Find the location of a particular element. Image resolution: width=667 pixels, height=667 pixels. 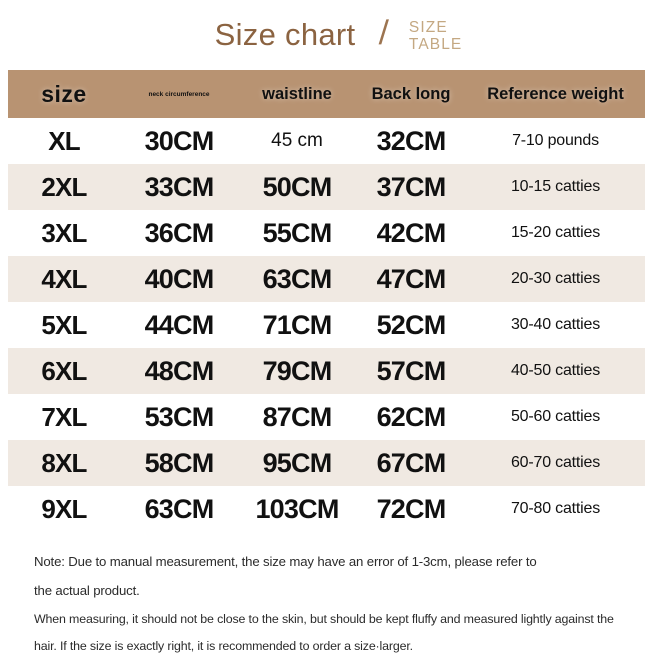

cell-value: 40-50 catties is located at coordinates (555, 370).